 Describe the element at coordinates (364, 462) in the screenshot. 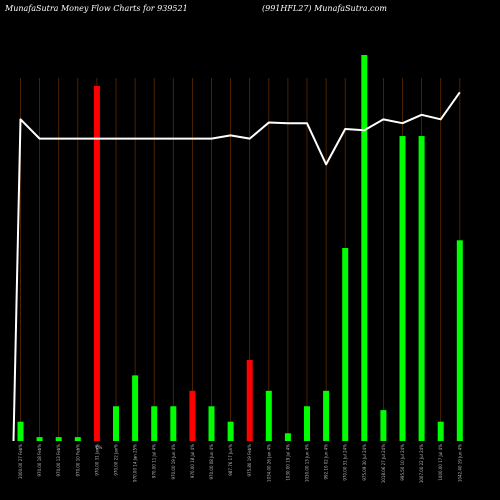

I see `tick-label: 975.09 30 Jul 24%` at that location.